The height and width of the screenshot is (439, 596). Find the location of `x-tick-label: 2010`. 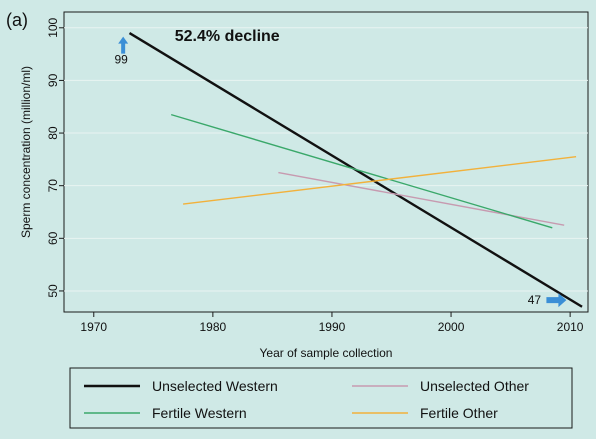

x-tick-label: 2010 is located at coordinates (570, 327).